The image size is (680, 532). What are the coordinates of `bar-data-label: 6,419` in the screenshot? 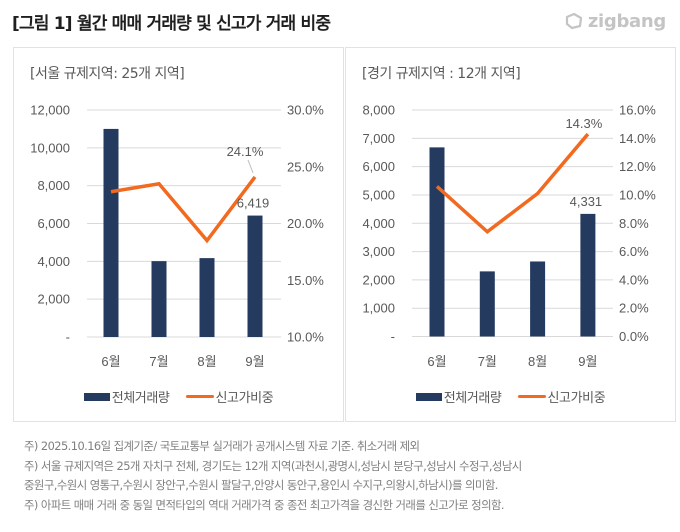 It's located at (253, 203).